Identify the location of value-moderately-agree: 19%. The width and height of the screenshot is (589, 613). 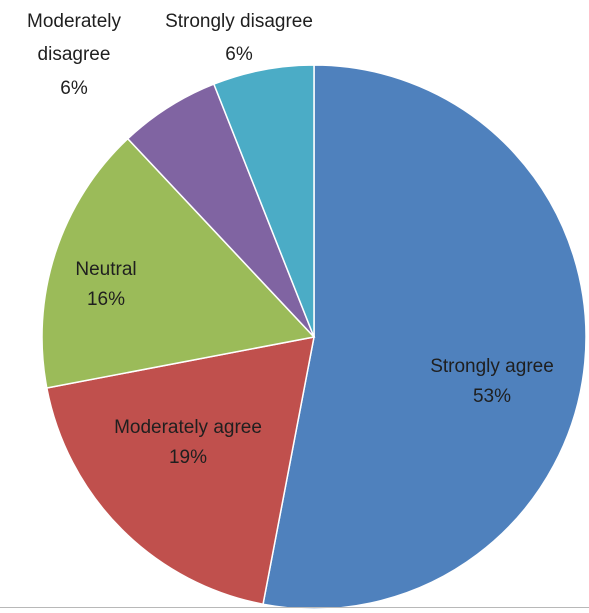
(188, 457).